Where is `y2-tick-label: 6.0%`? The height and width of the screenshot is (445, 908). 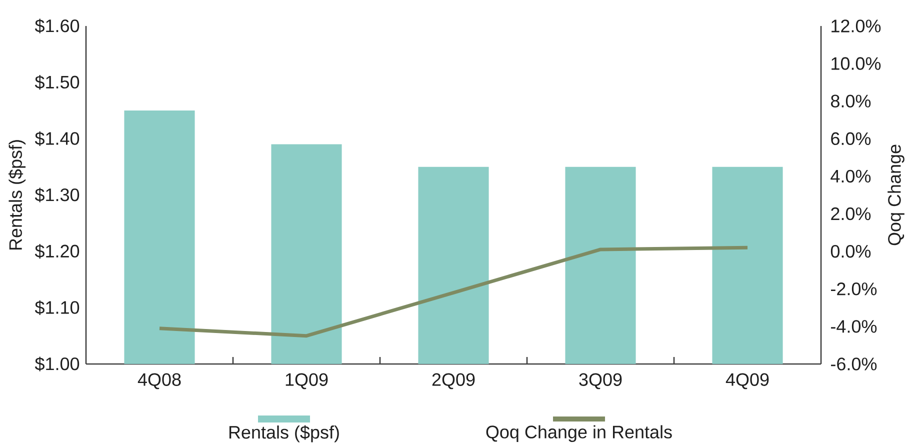
y2-tick-label: 6.0% is located at coordinates (851, 139).